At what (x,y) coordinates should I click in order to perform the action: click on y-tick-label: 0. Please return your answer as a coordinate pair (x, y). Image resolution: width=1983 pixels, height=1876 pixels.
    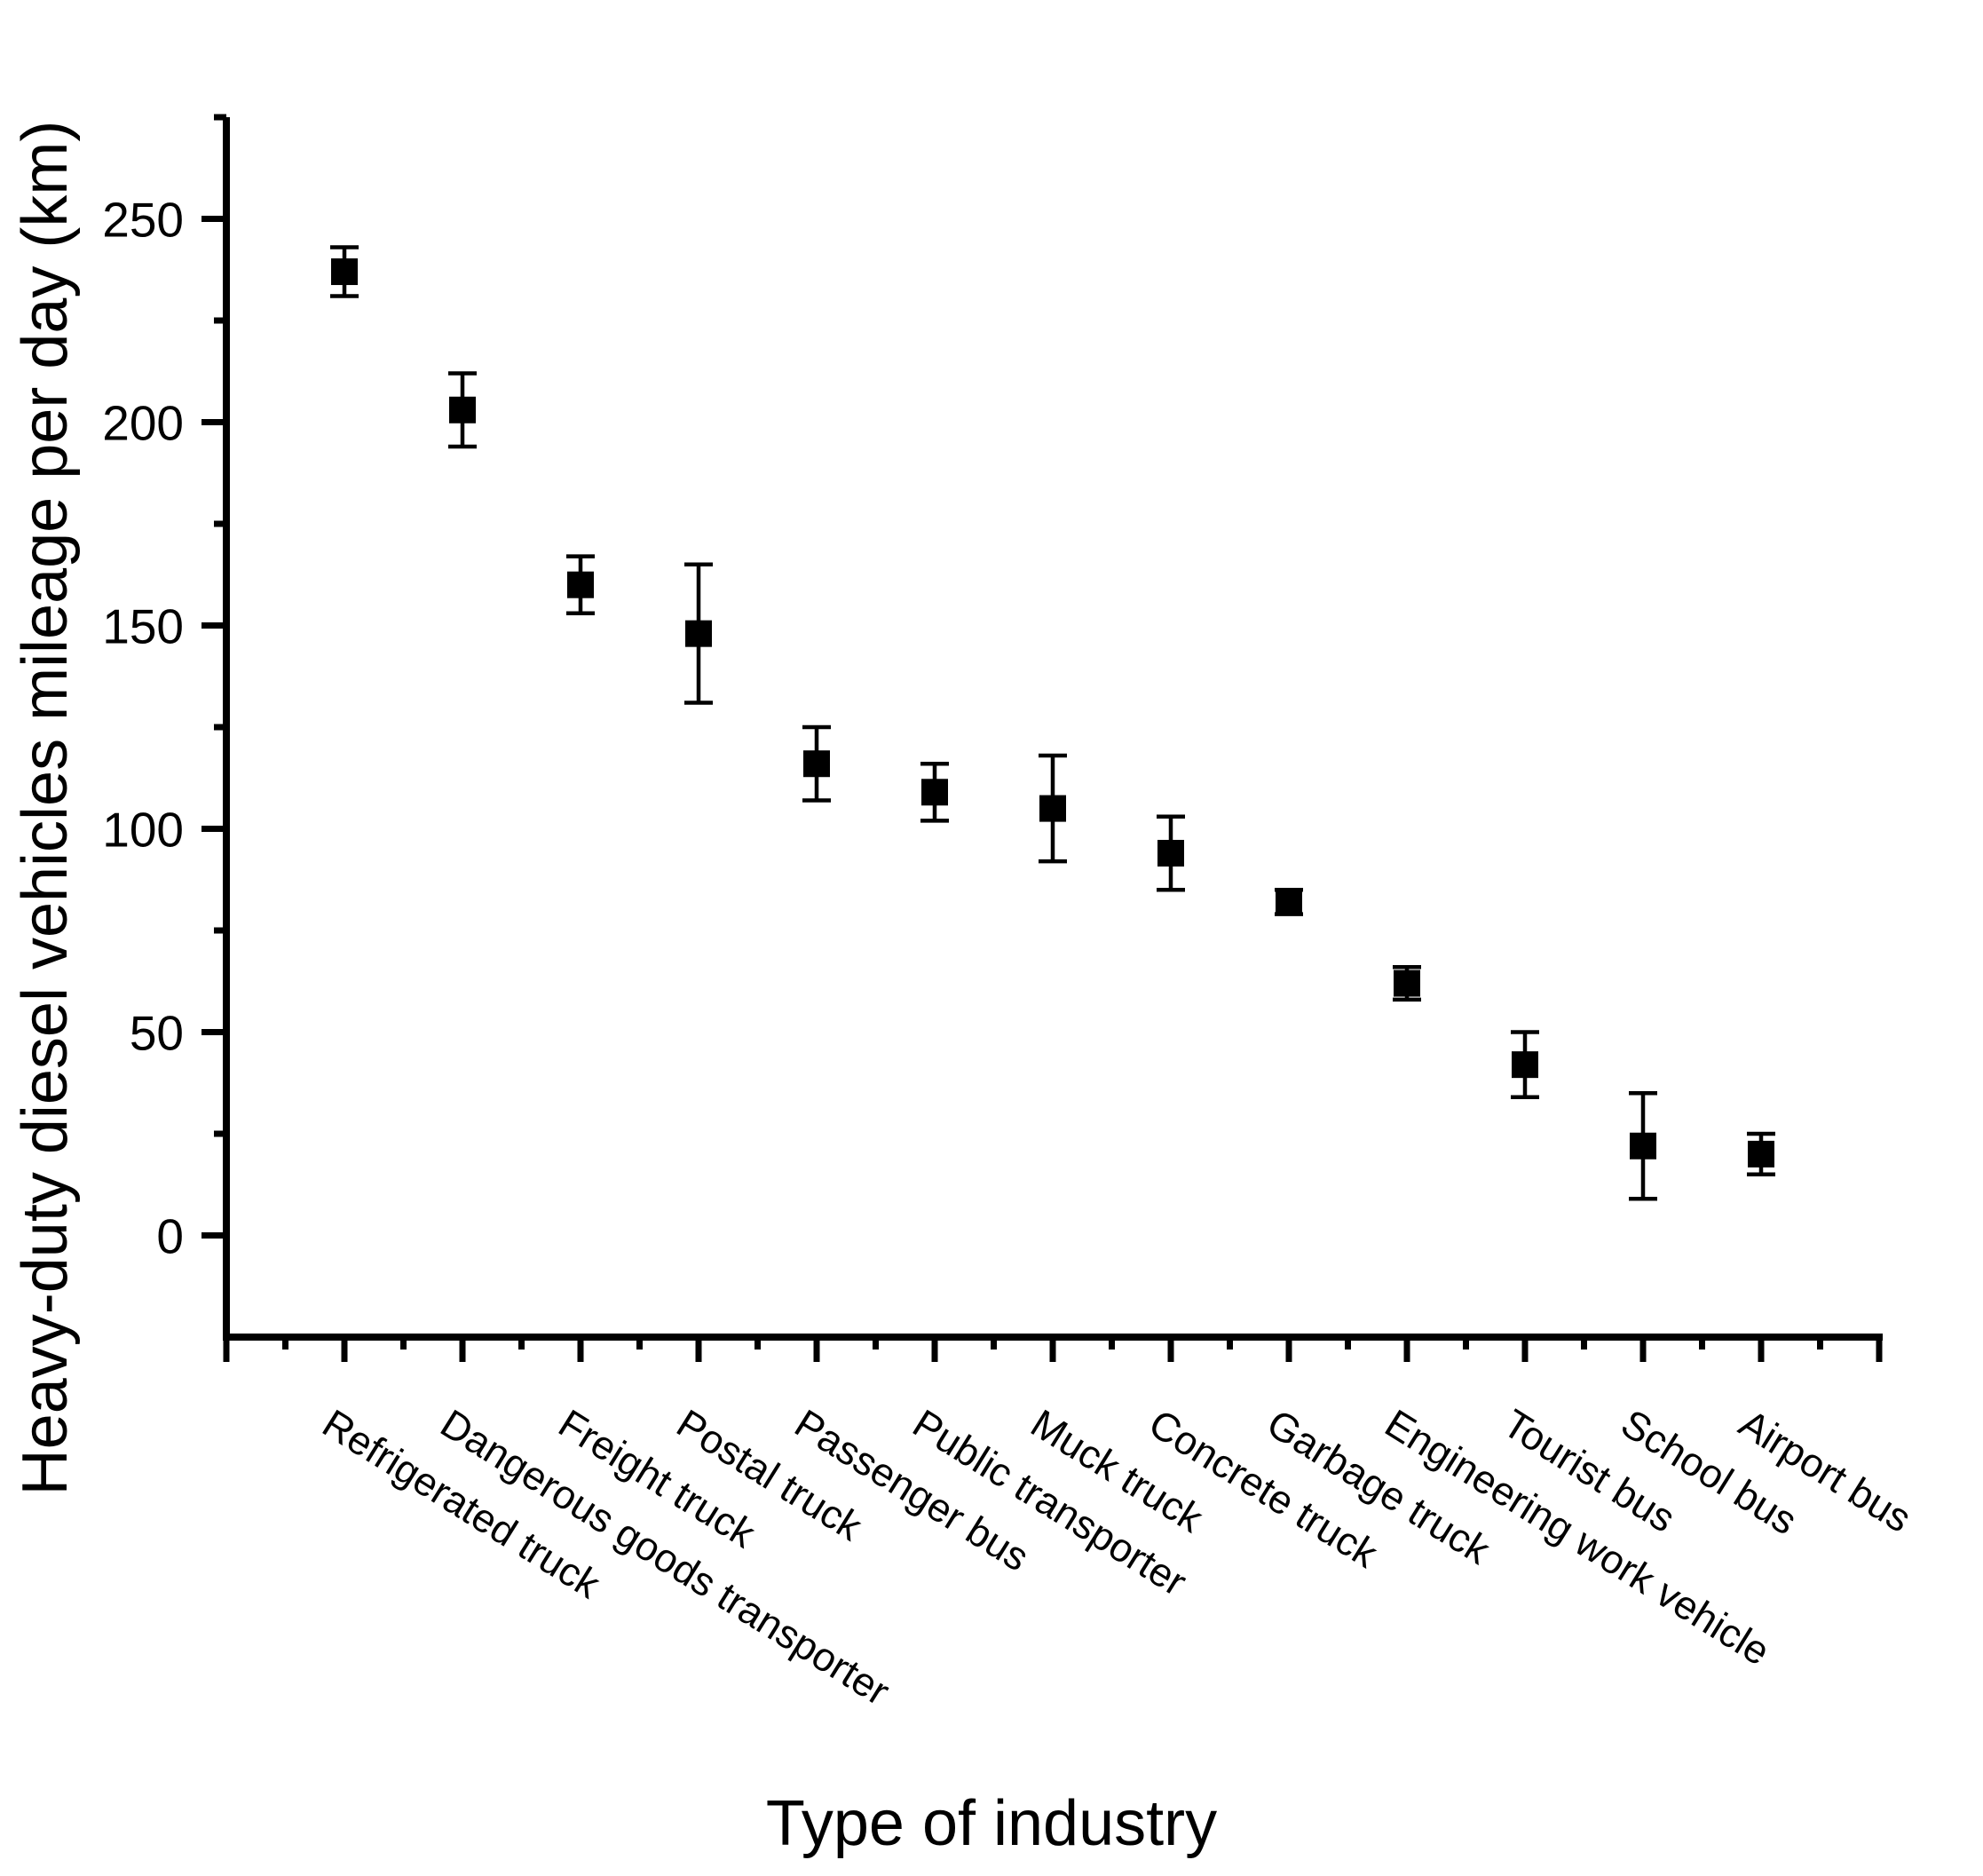
    Looking at the image, I should click on (170, 1235).